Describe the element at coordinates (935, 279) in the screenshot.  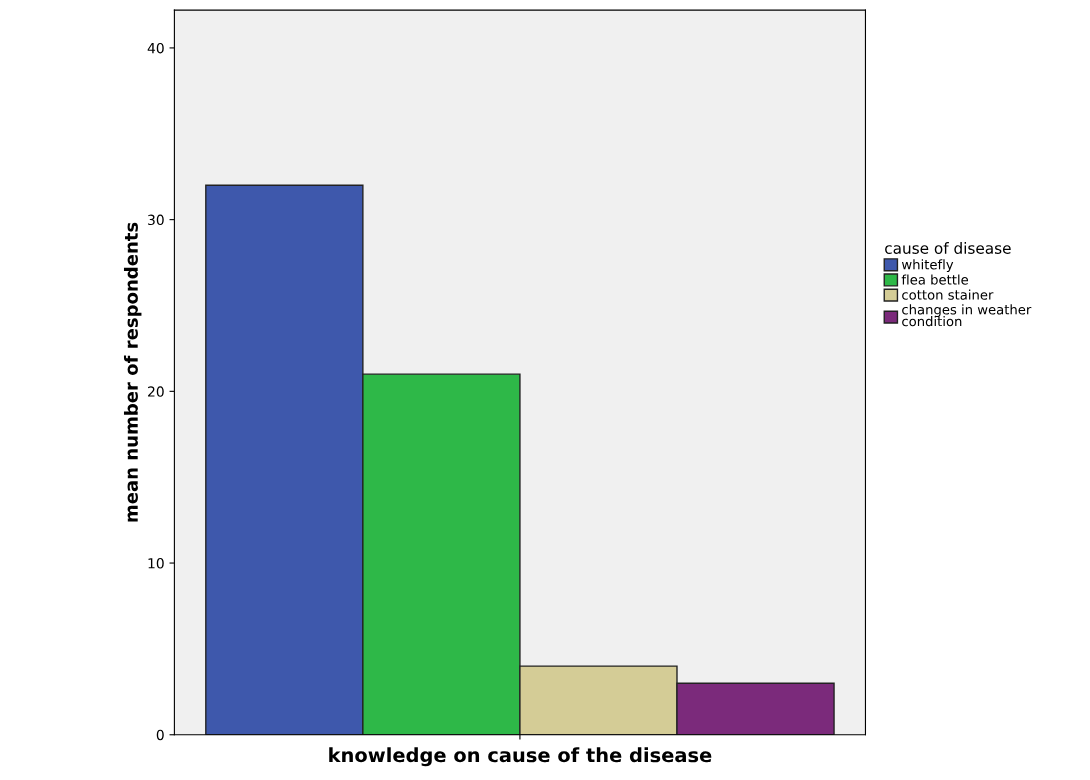
I see `legend-label: flea bettle` at that location.